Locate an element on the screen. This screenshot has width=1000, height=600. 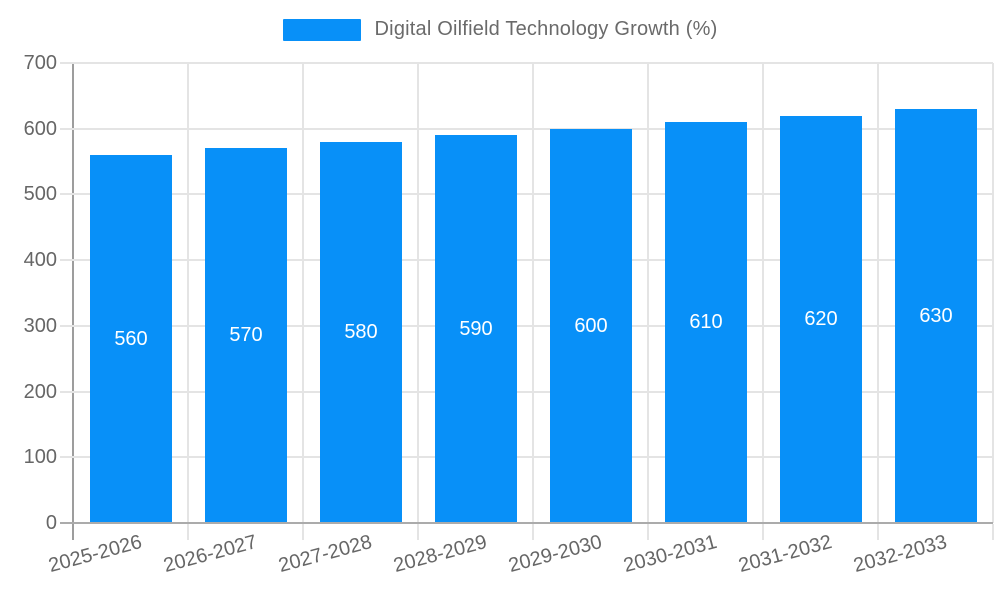
x-axis-label: 2031-2032 is located at coordinates (785, 554).